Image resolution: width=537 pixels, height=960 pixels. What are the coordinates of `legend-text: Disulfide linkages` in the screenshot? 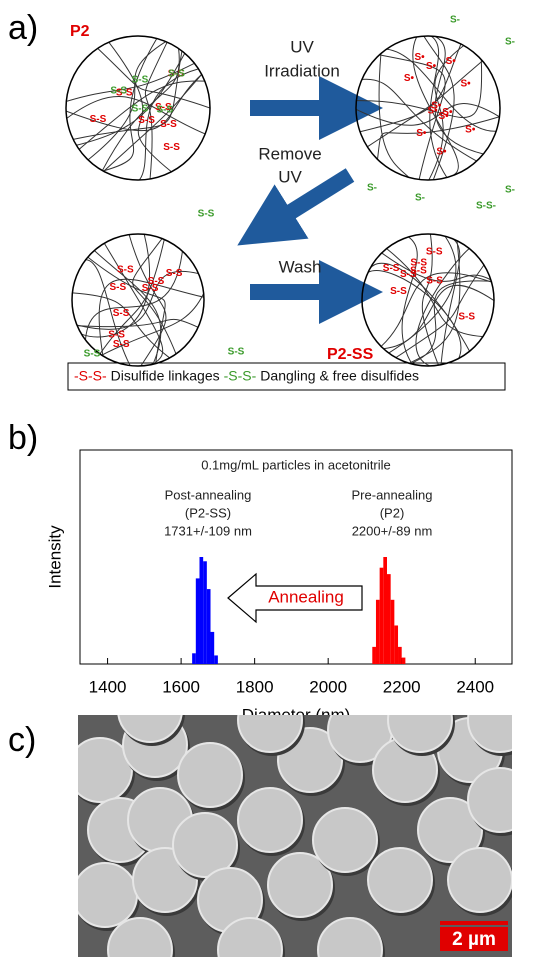 It's located at (165, 376).